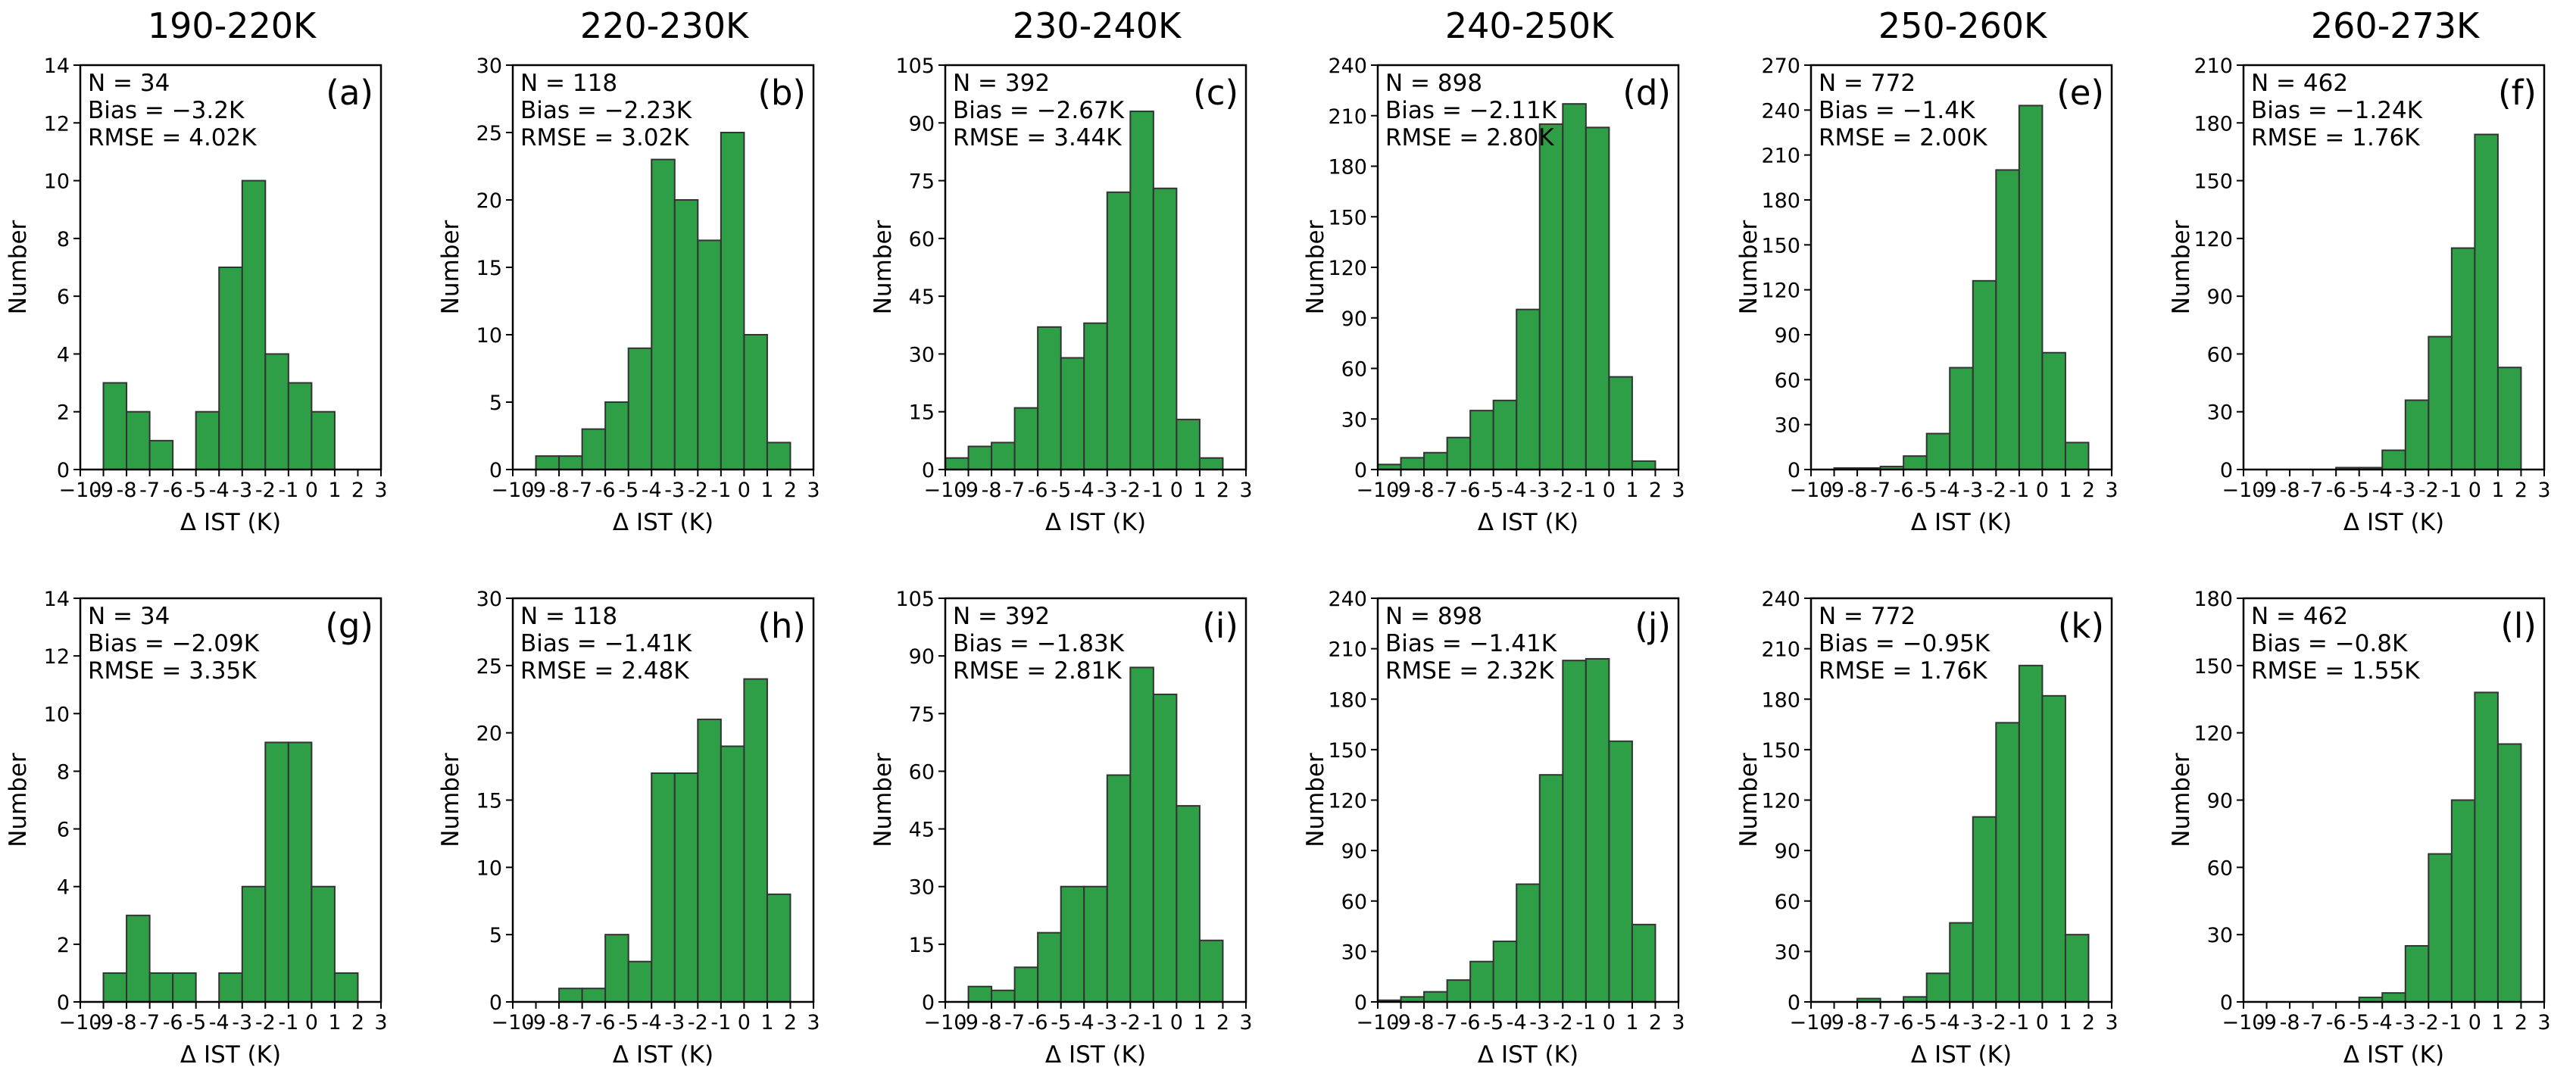 This screenshot has width=2576, height=1089. What do you see at coordinates (81, 490) in the screenshot?
I see `x-tick-label: −10` at bounding box center [81, 490].